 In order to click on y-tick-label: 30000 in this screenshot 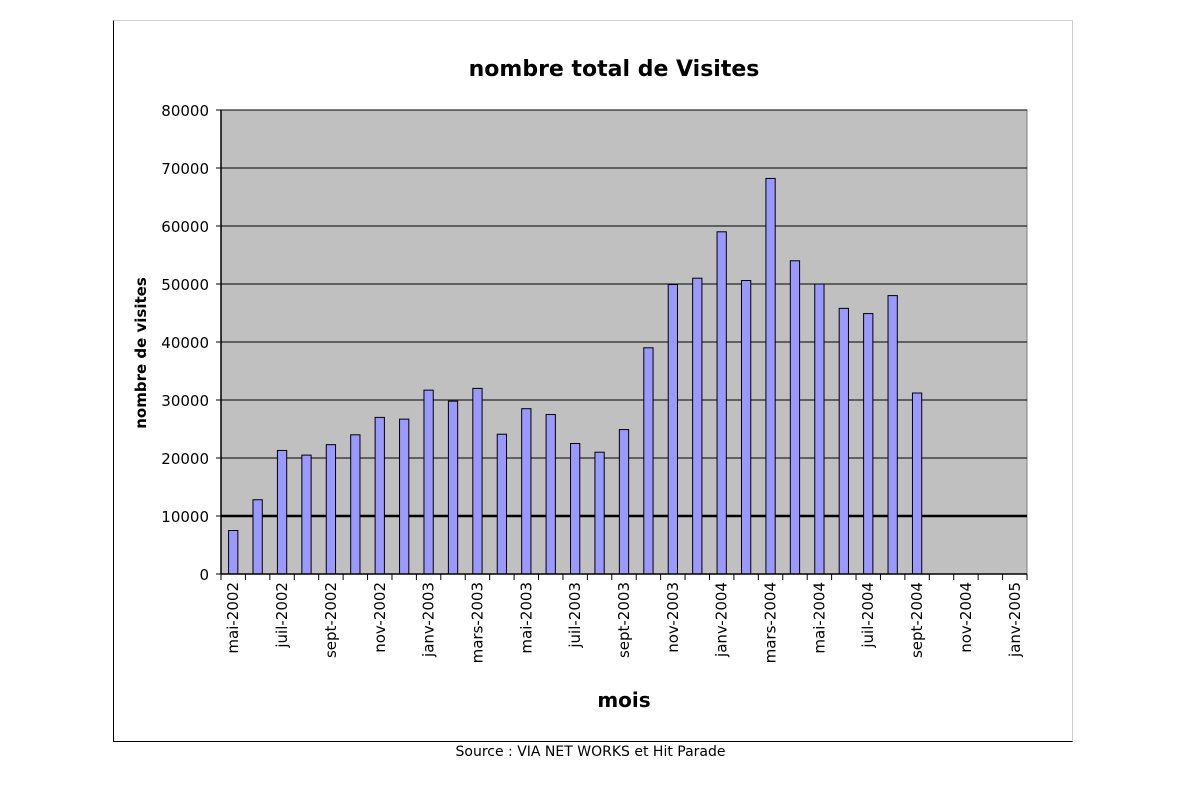, I will do `click(185, 401)`.